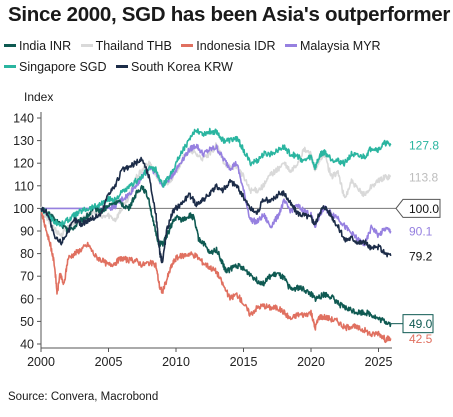 The height and width of the screenshot is (417, 453). I want to click on legend-item-thailand: Thailand THB, so click(126, 45).